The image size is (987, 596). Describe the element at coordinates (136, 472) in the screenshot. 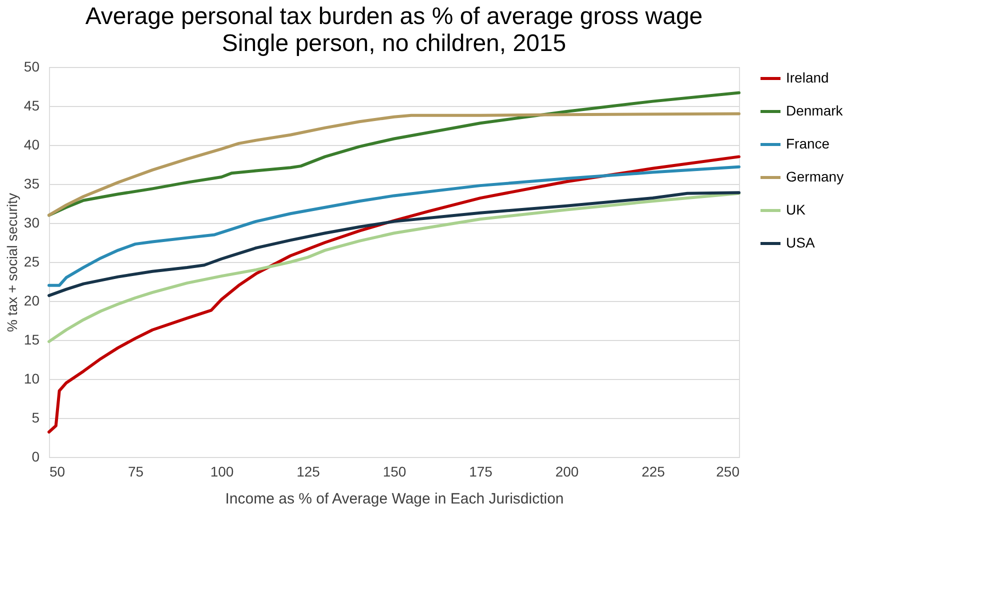

I see `x-tick-label: 75` at that location.